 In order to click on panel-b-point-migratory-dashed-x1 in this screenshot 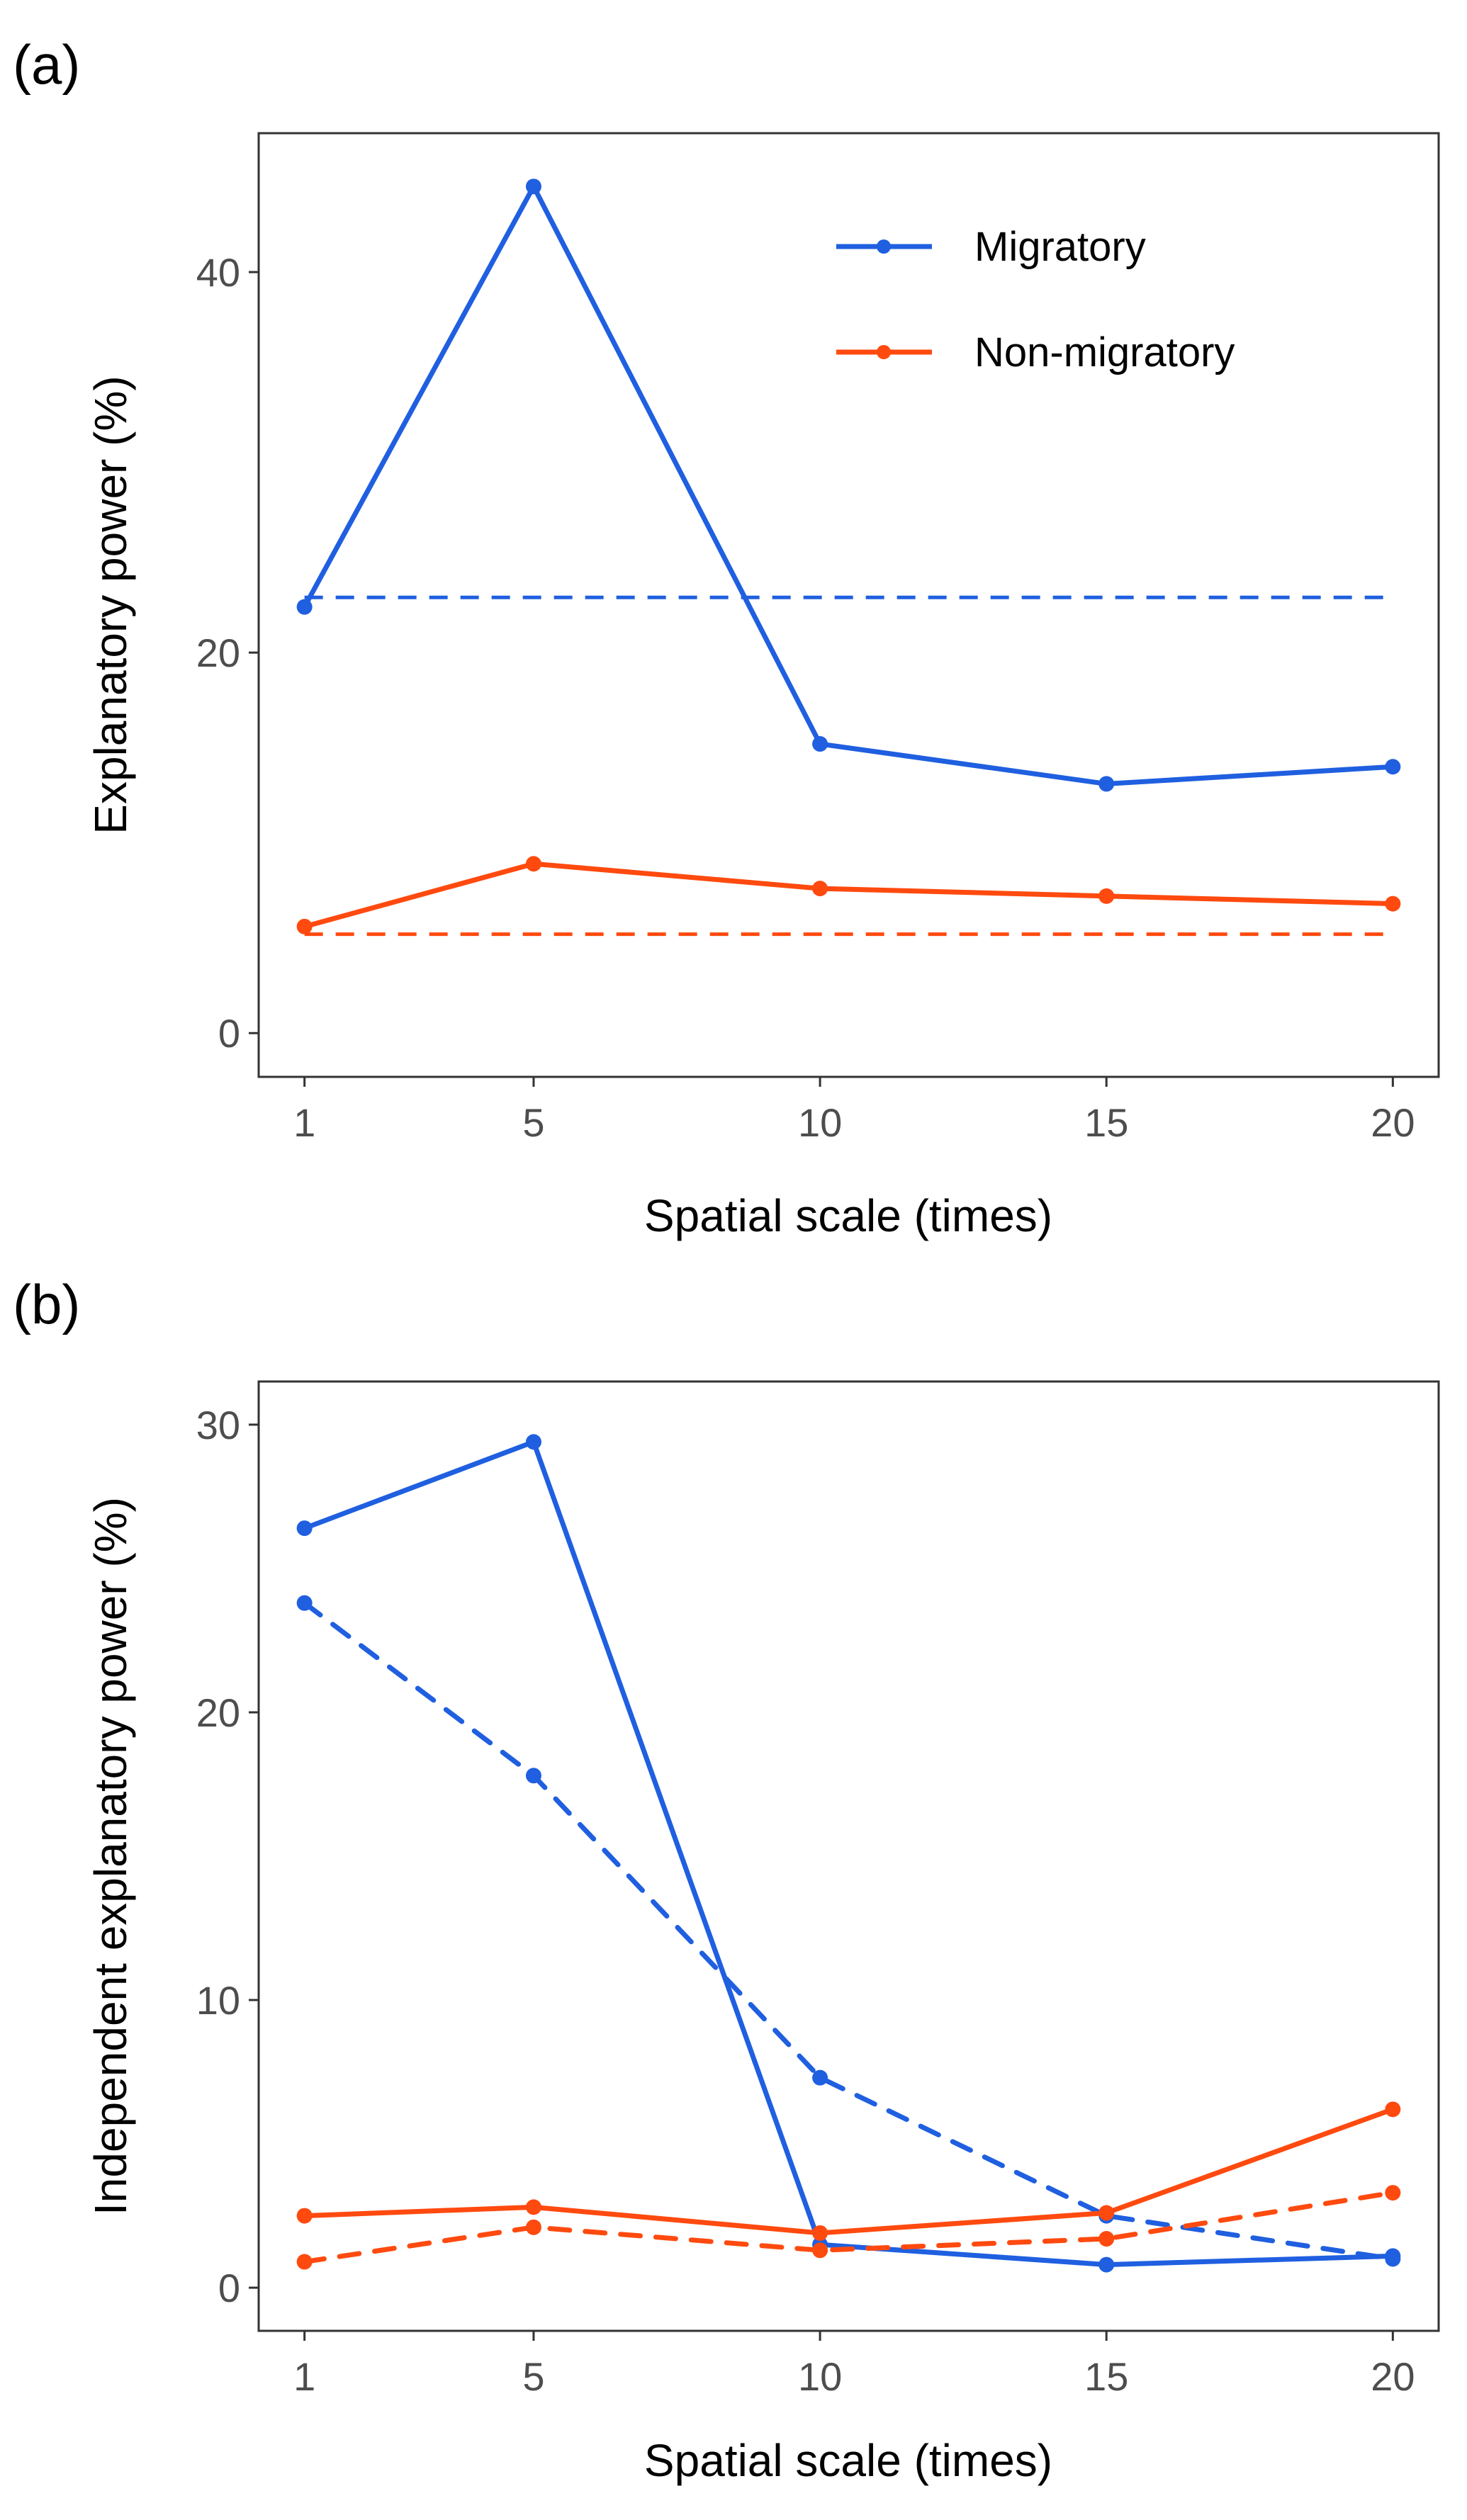, I will do `click(305, 1603)`.